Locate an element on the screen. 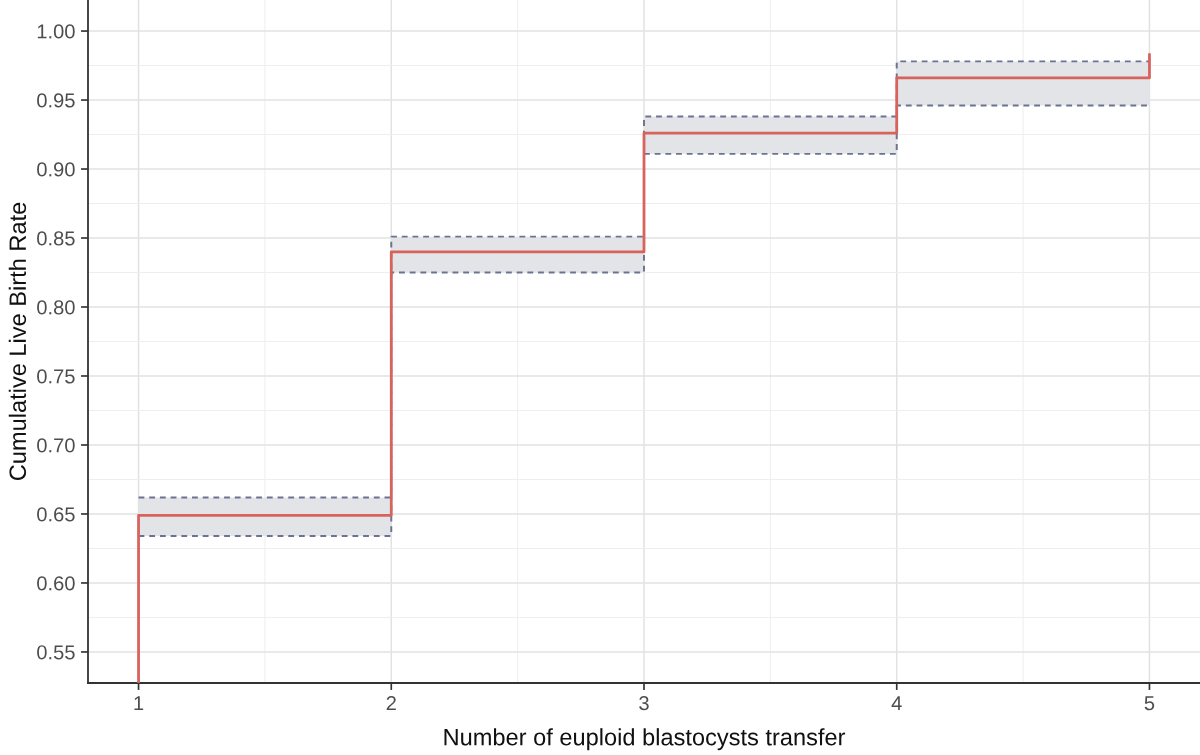  y-tick-label: 0.85 is located at coordinates (56, 238).